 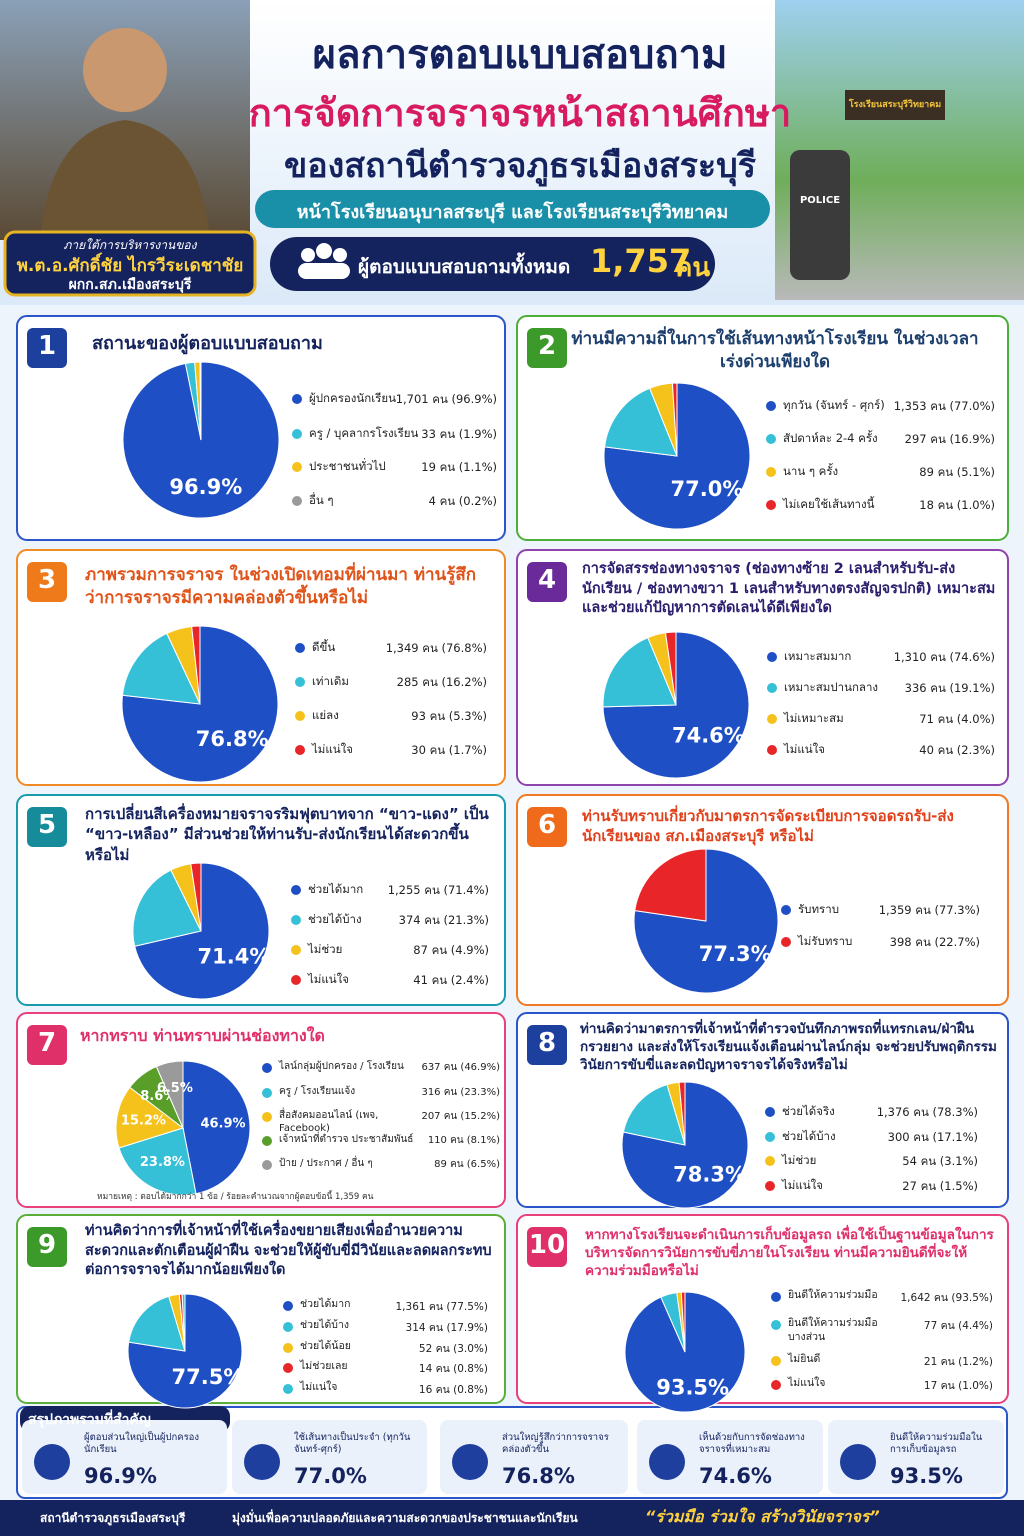 I want to click on slice-label: 77.3%, so click(x=735, y=954).